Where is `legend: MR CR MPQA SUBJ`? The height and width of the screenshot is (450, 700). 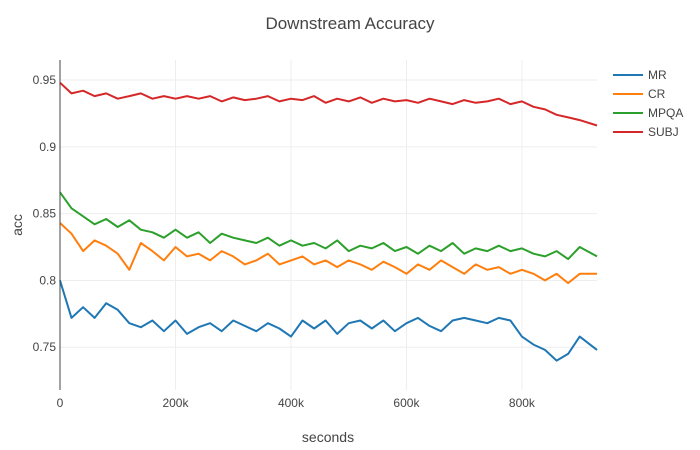
legend: MR CR MPQA SUBJ is located at coordinates (648, 103).